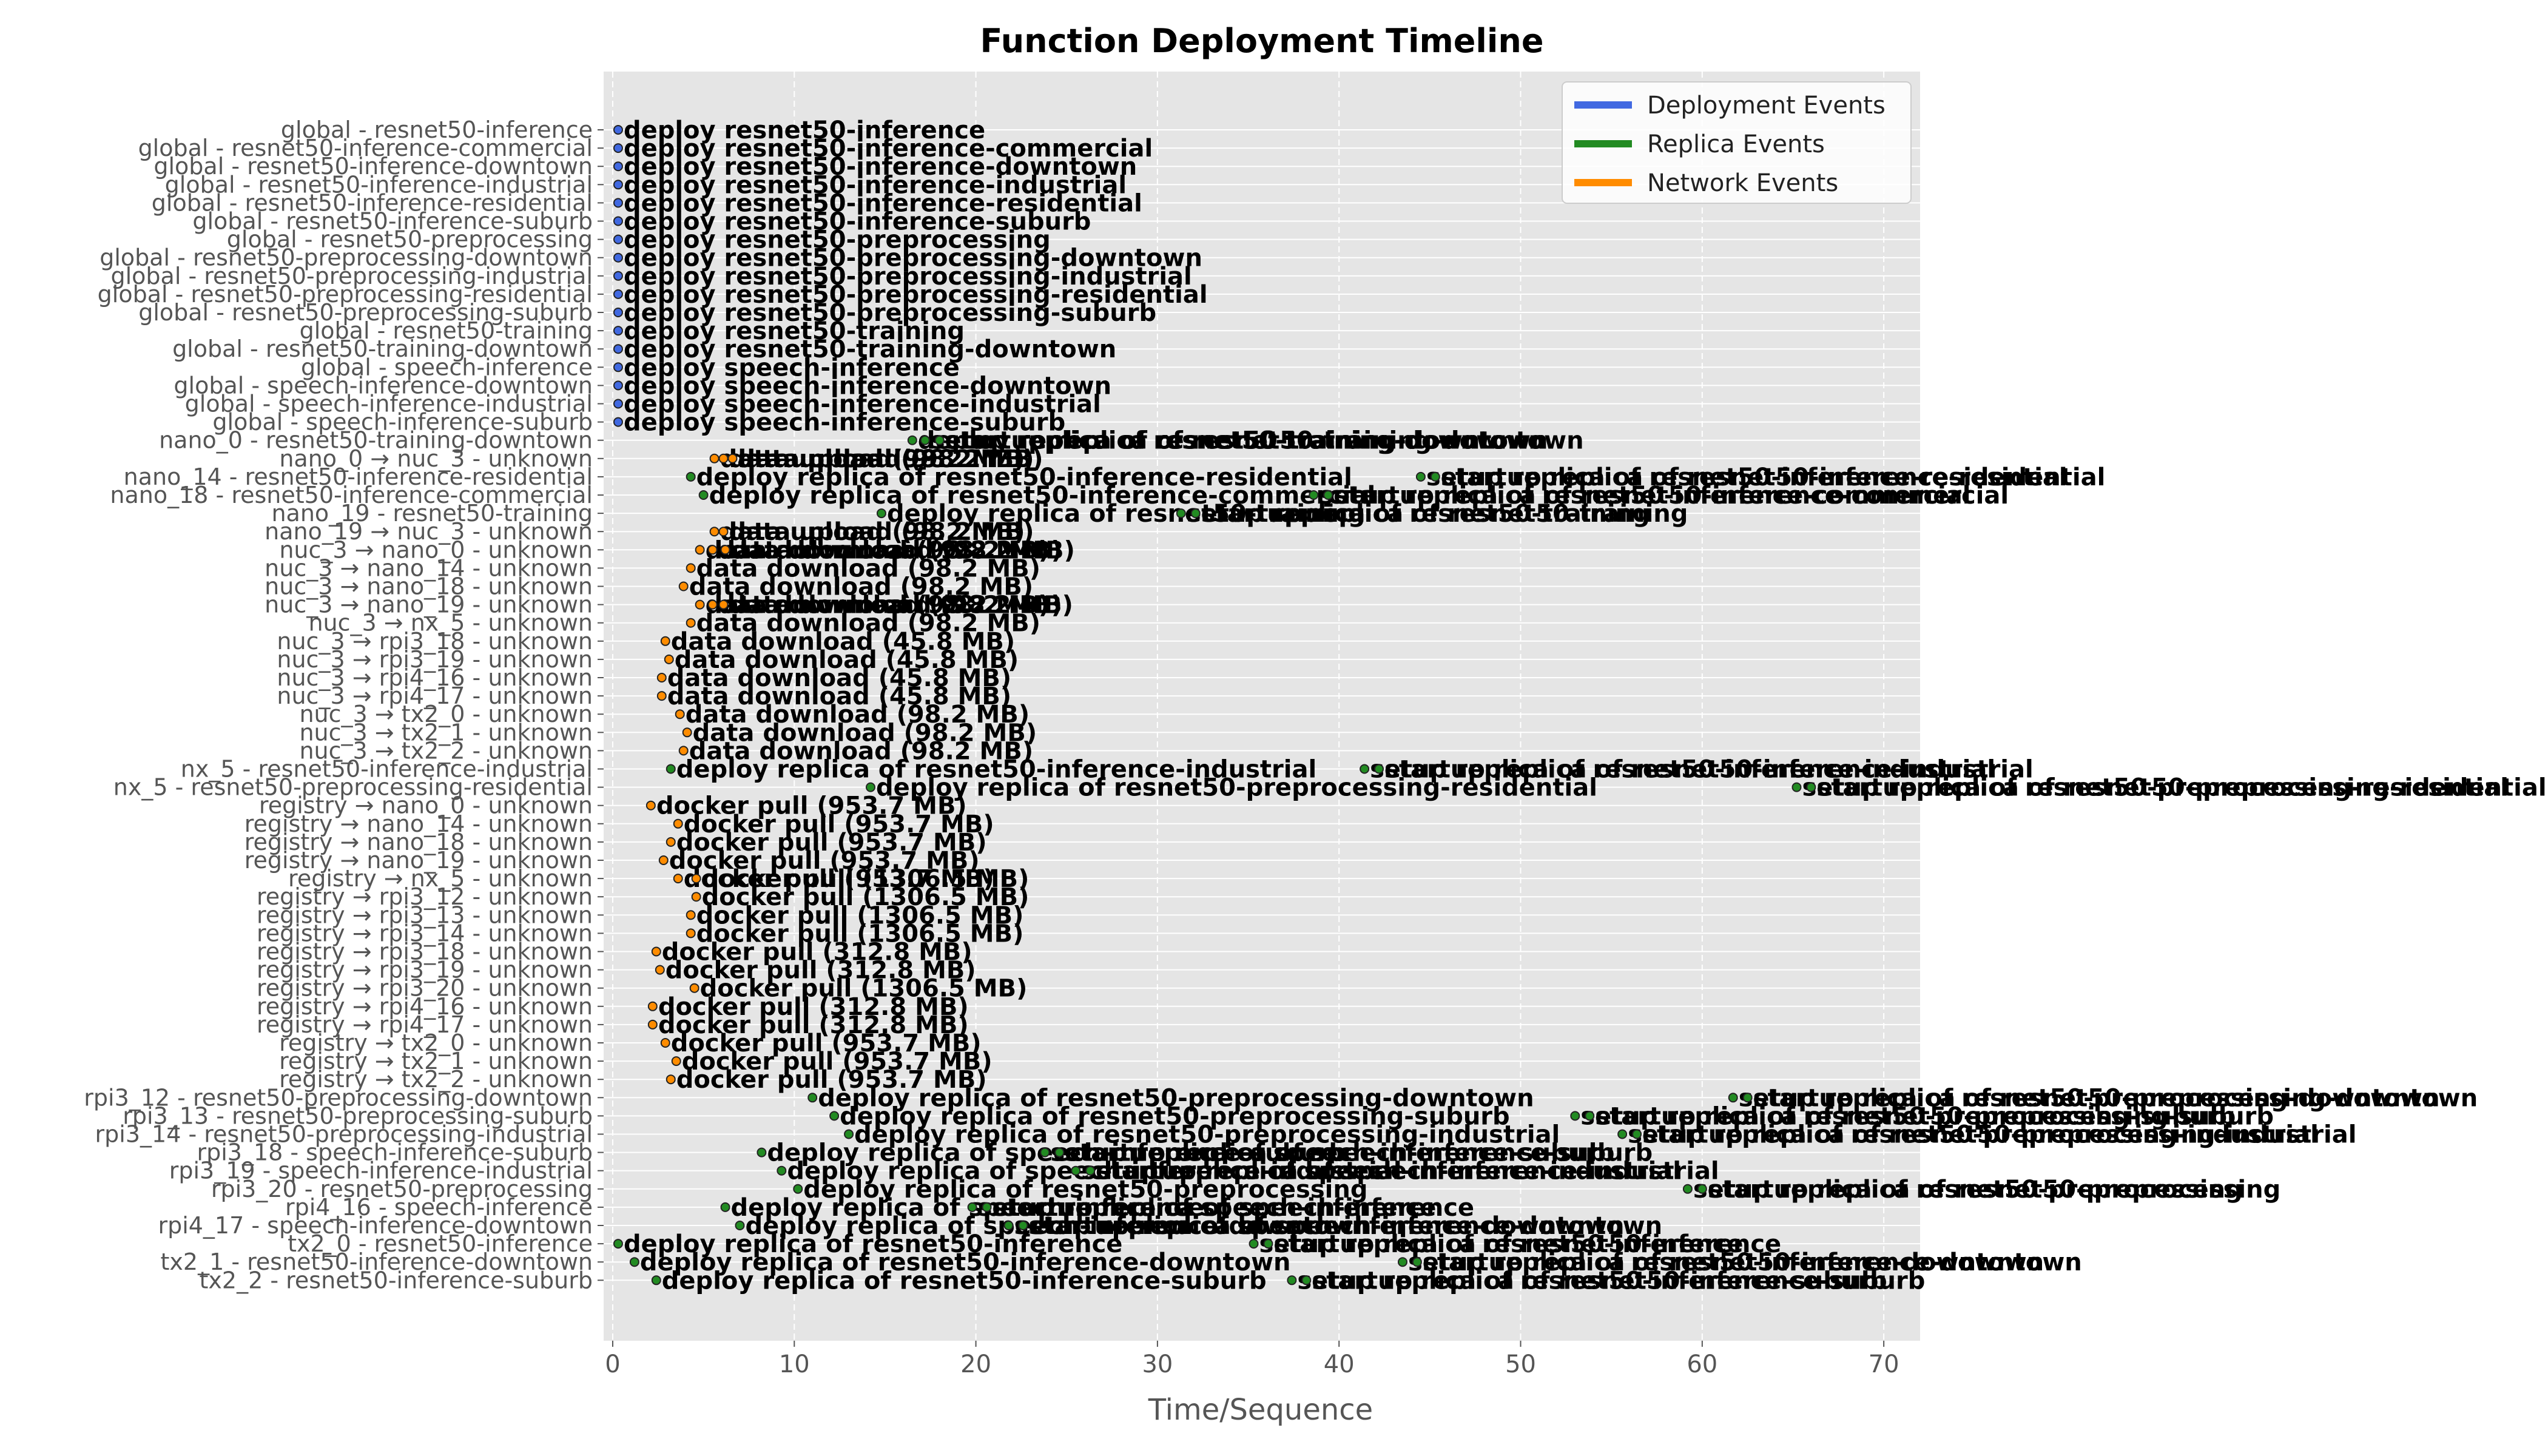 The image size is (2548, 1456). Describe the element at coordinates (425, 933) in the screenshot. I see `y-tick-label: registry → rpi3_14 - unknown` at that location.